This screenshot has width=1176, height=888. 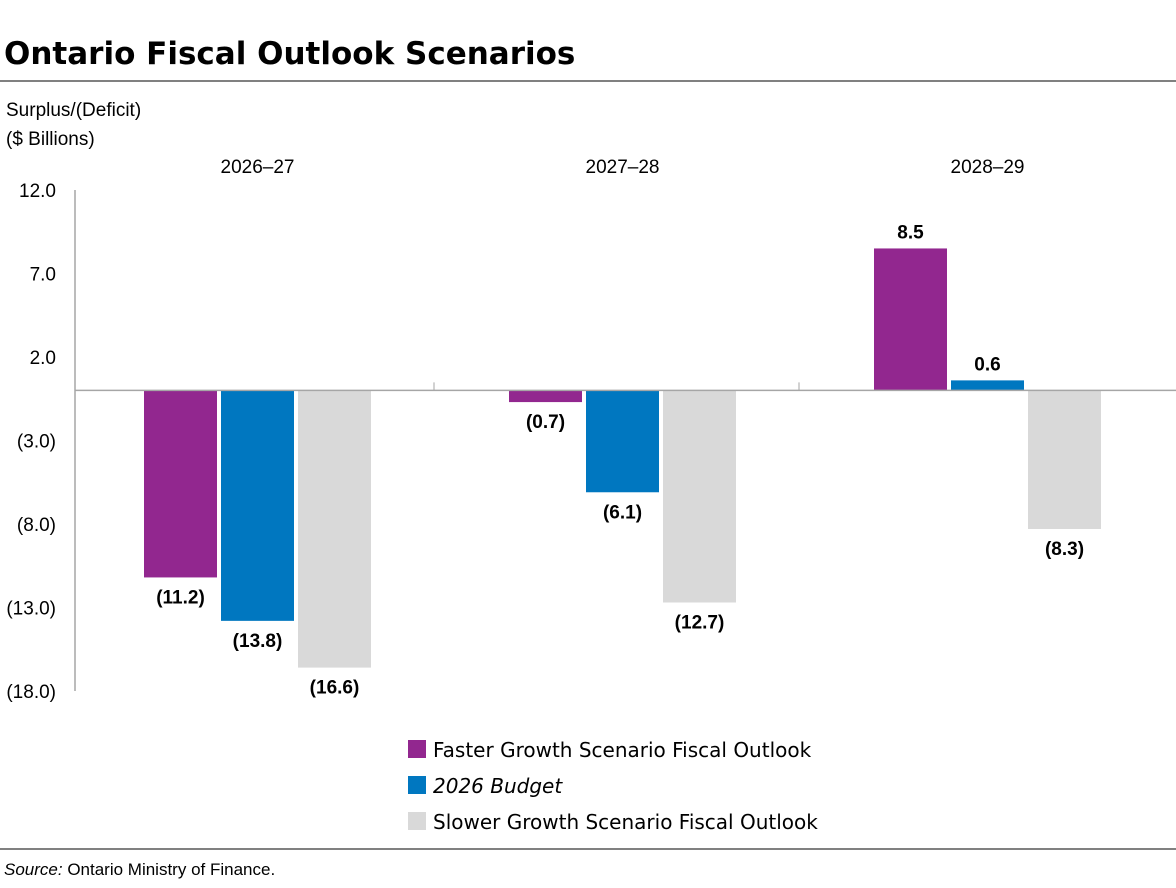 I want to click on y-tick-label: 12.0, so click(x=37, y=191).